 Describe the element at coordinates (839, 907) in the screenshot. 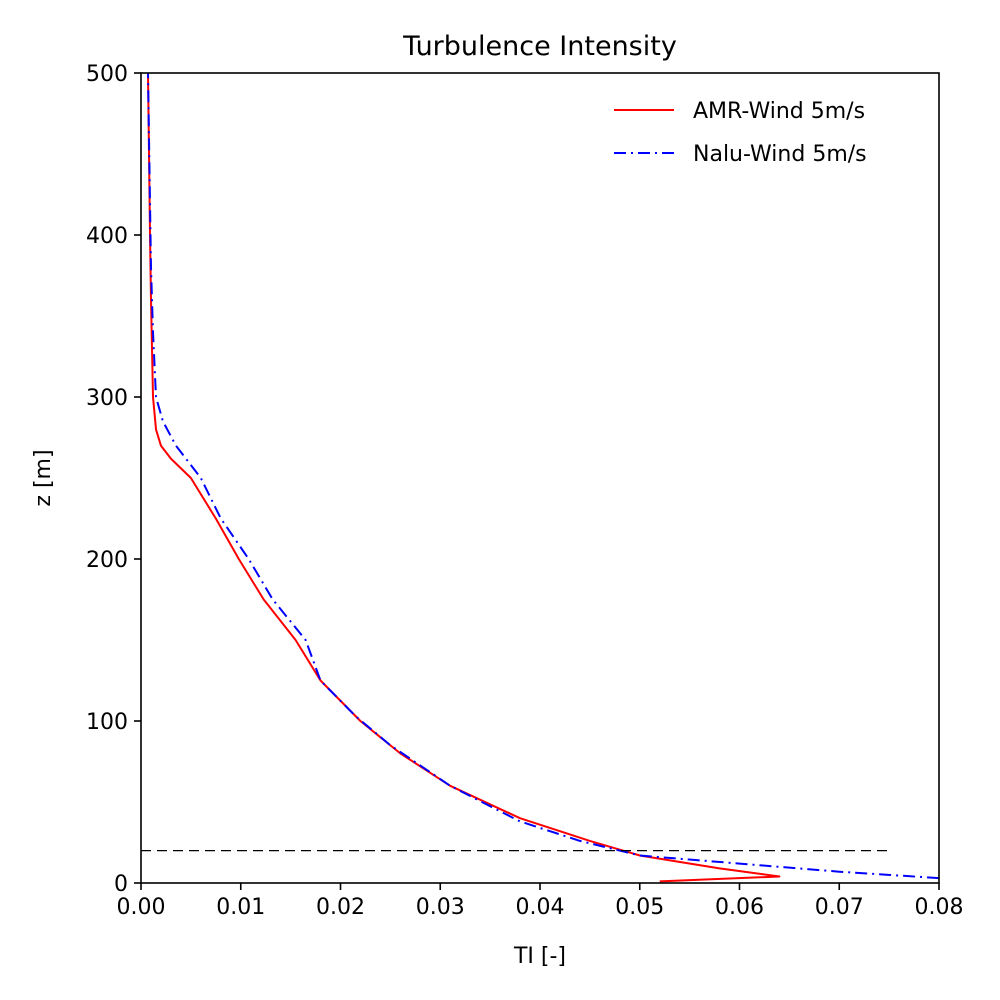

I see `x-tick-label: 0.07` at that location.